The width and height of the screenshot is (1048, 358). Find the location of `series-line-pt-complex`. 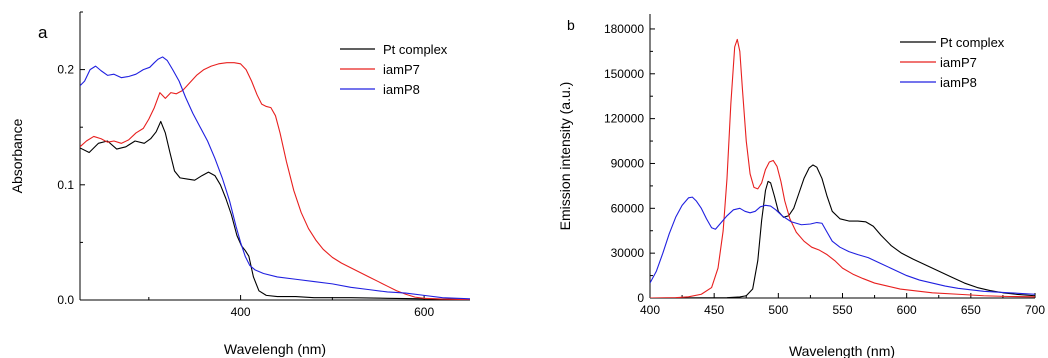

series-line-pt-complex is located at coordinates (842, 231).